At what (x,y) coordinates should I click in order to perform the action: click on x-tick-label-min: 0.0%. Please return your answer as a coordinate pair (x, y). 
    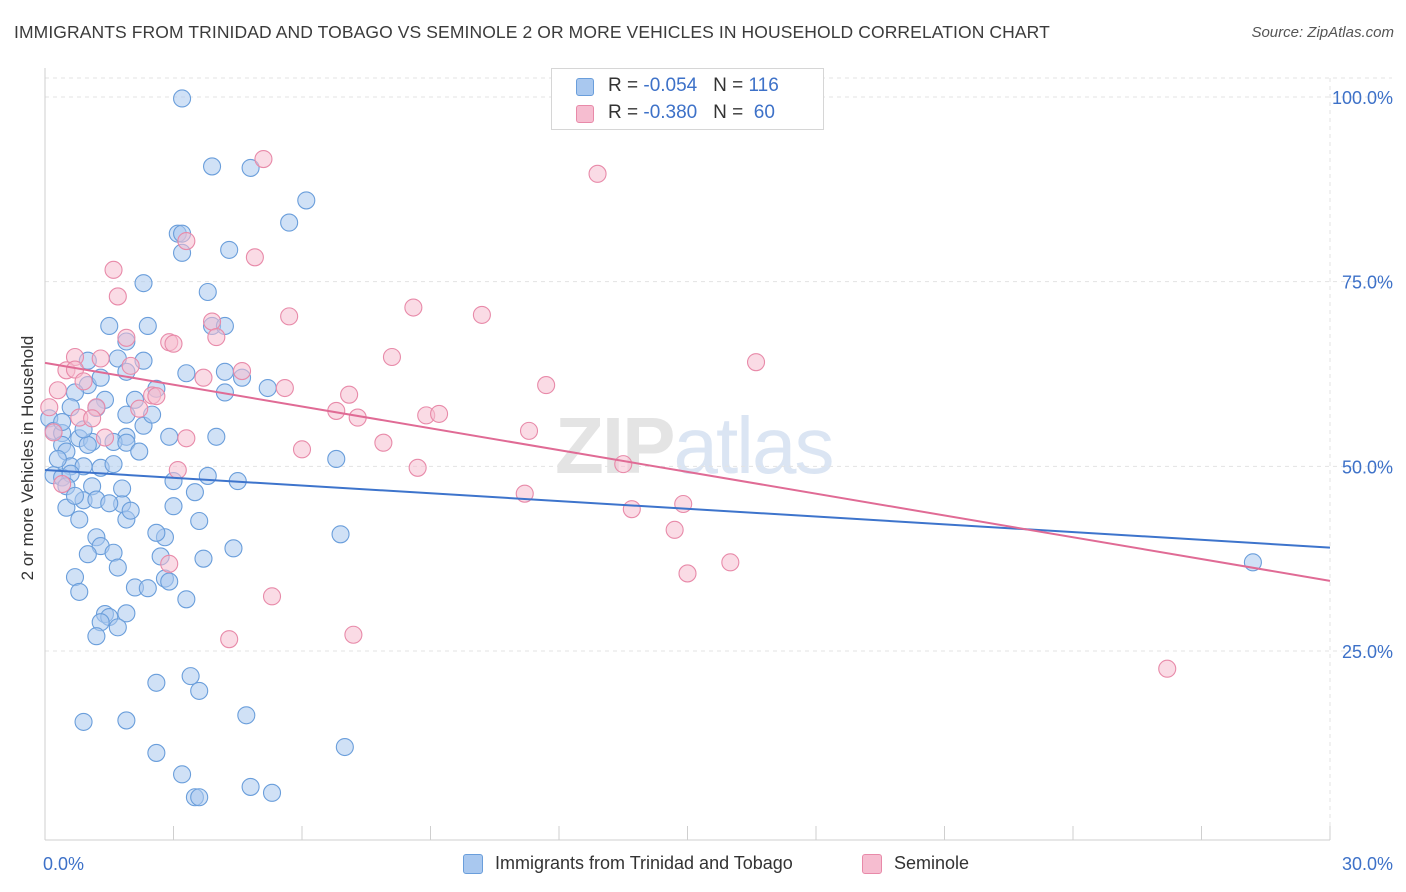
    Looking at the image, I should click on (63, 864).